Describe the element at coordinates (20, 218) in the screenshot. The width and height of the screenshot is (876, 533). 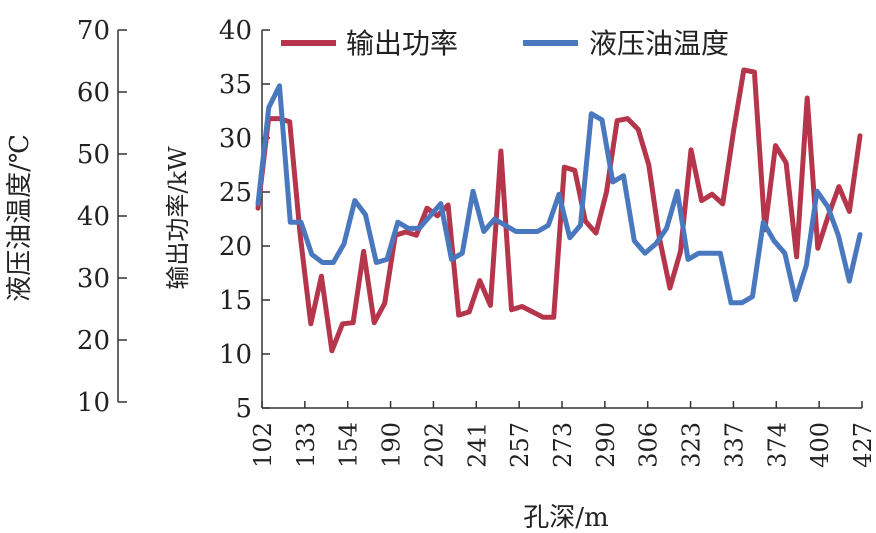
I see `temperature-axis-title: 液压油温度/℃` at that location.